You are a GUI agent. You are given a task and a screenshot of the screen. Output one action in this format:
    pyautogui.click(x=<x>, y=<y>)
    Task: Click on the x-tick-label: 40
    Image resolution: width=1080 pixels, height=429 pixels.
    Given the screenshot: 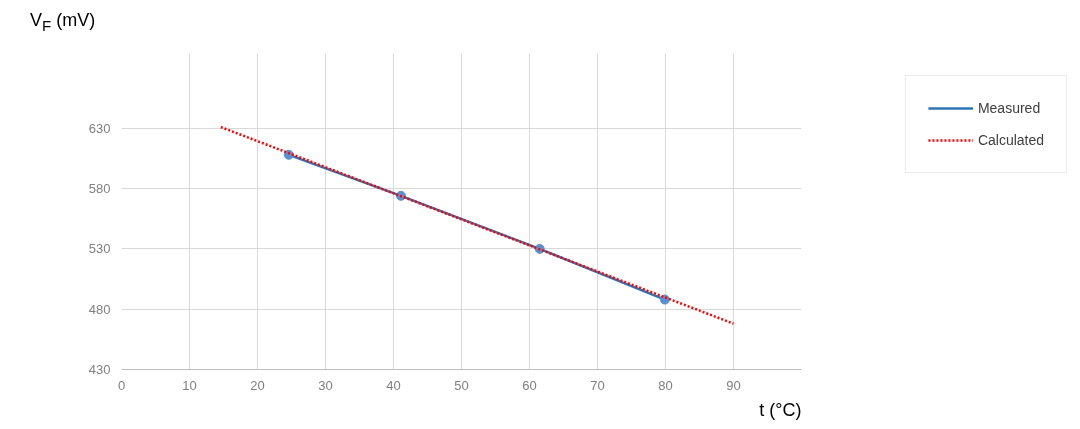 What is the action you would take?
    pyautogui.click(x=393, y=385)
    